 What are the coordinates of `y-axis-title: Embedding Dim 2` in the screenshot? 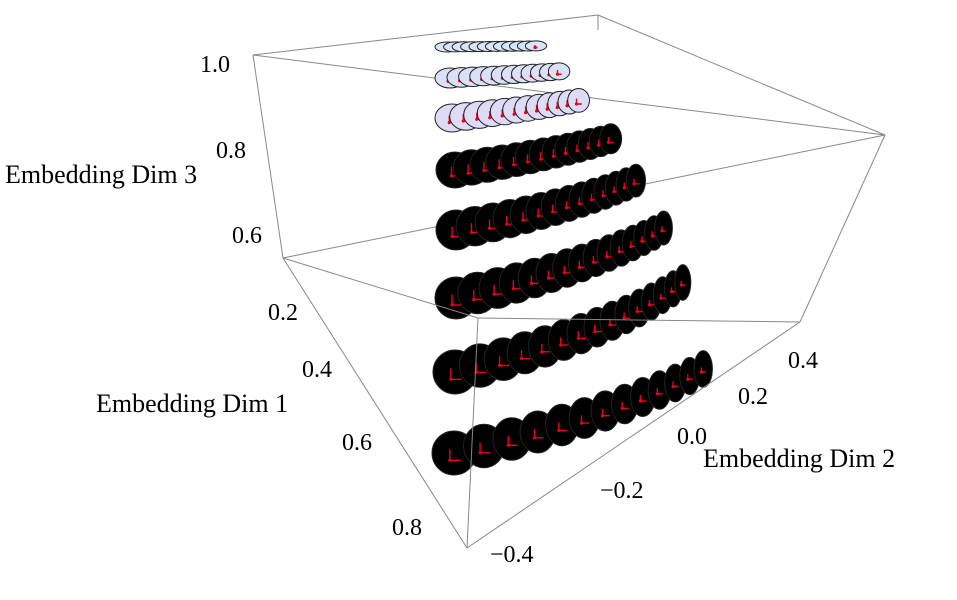 It's located at (799, 458).